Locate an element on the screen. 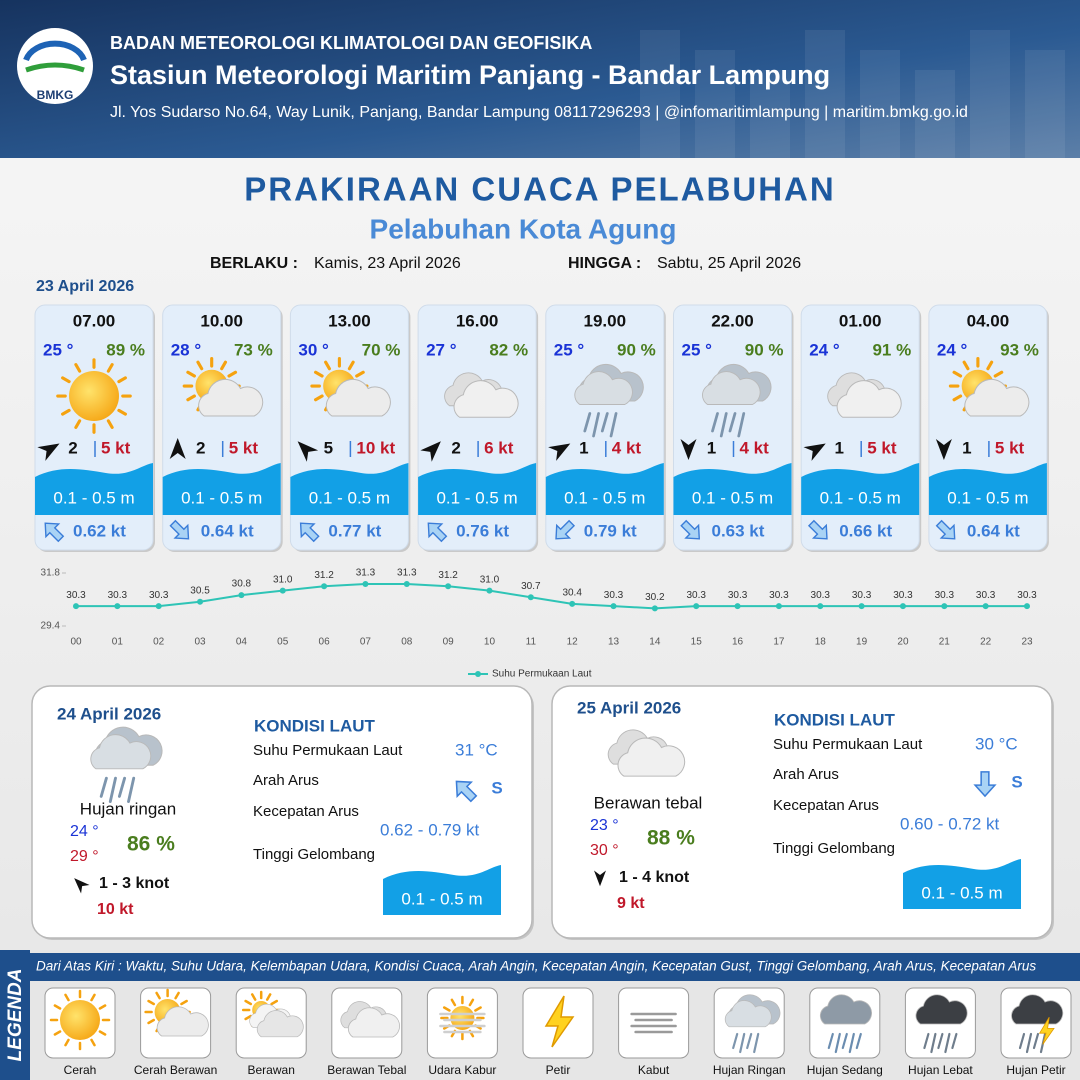 This screenshot has width=1080, height=1080. value-label: 31.2 is located at coordinates (448, 575).